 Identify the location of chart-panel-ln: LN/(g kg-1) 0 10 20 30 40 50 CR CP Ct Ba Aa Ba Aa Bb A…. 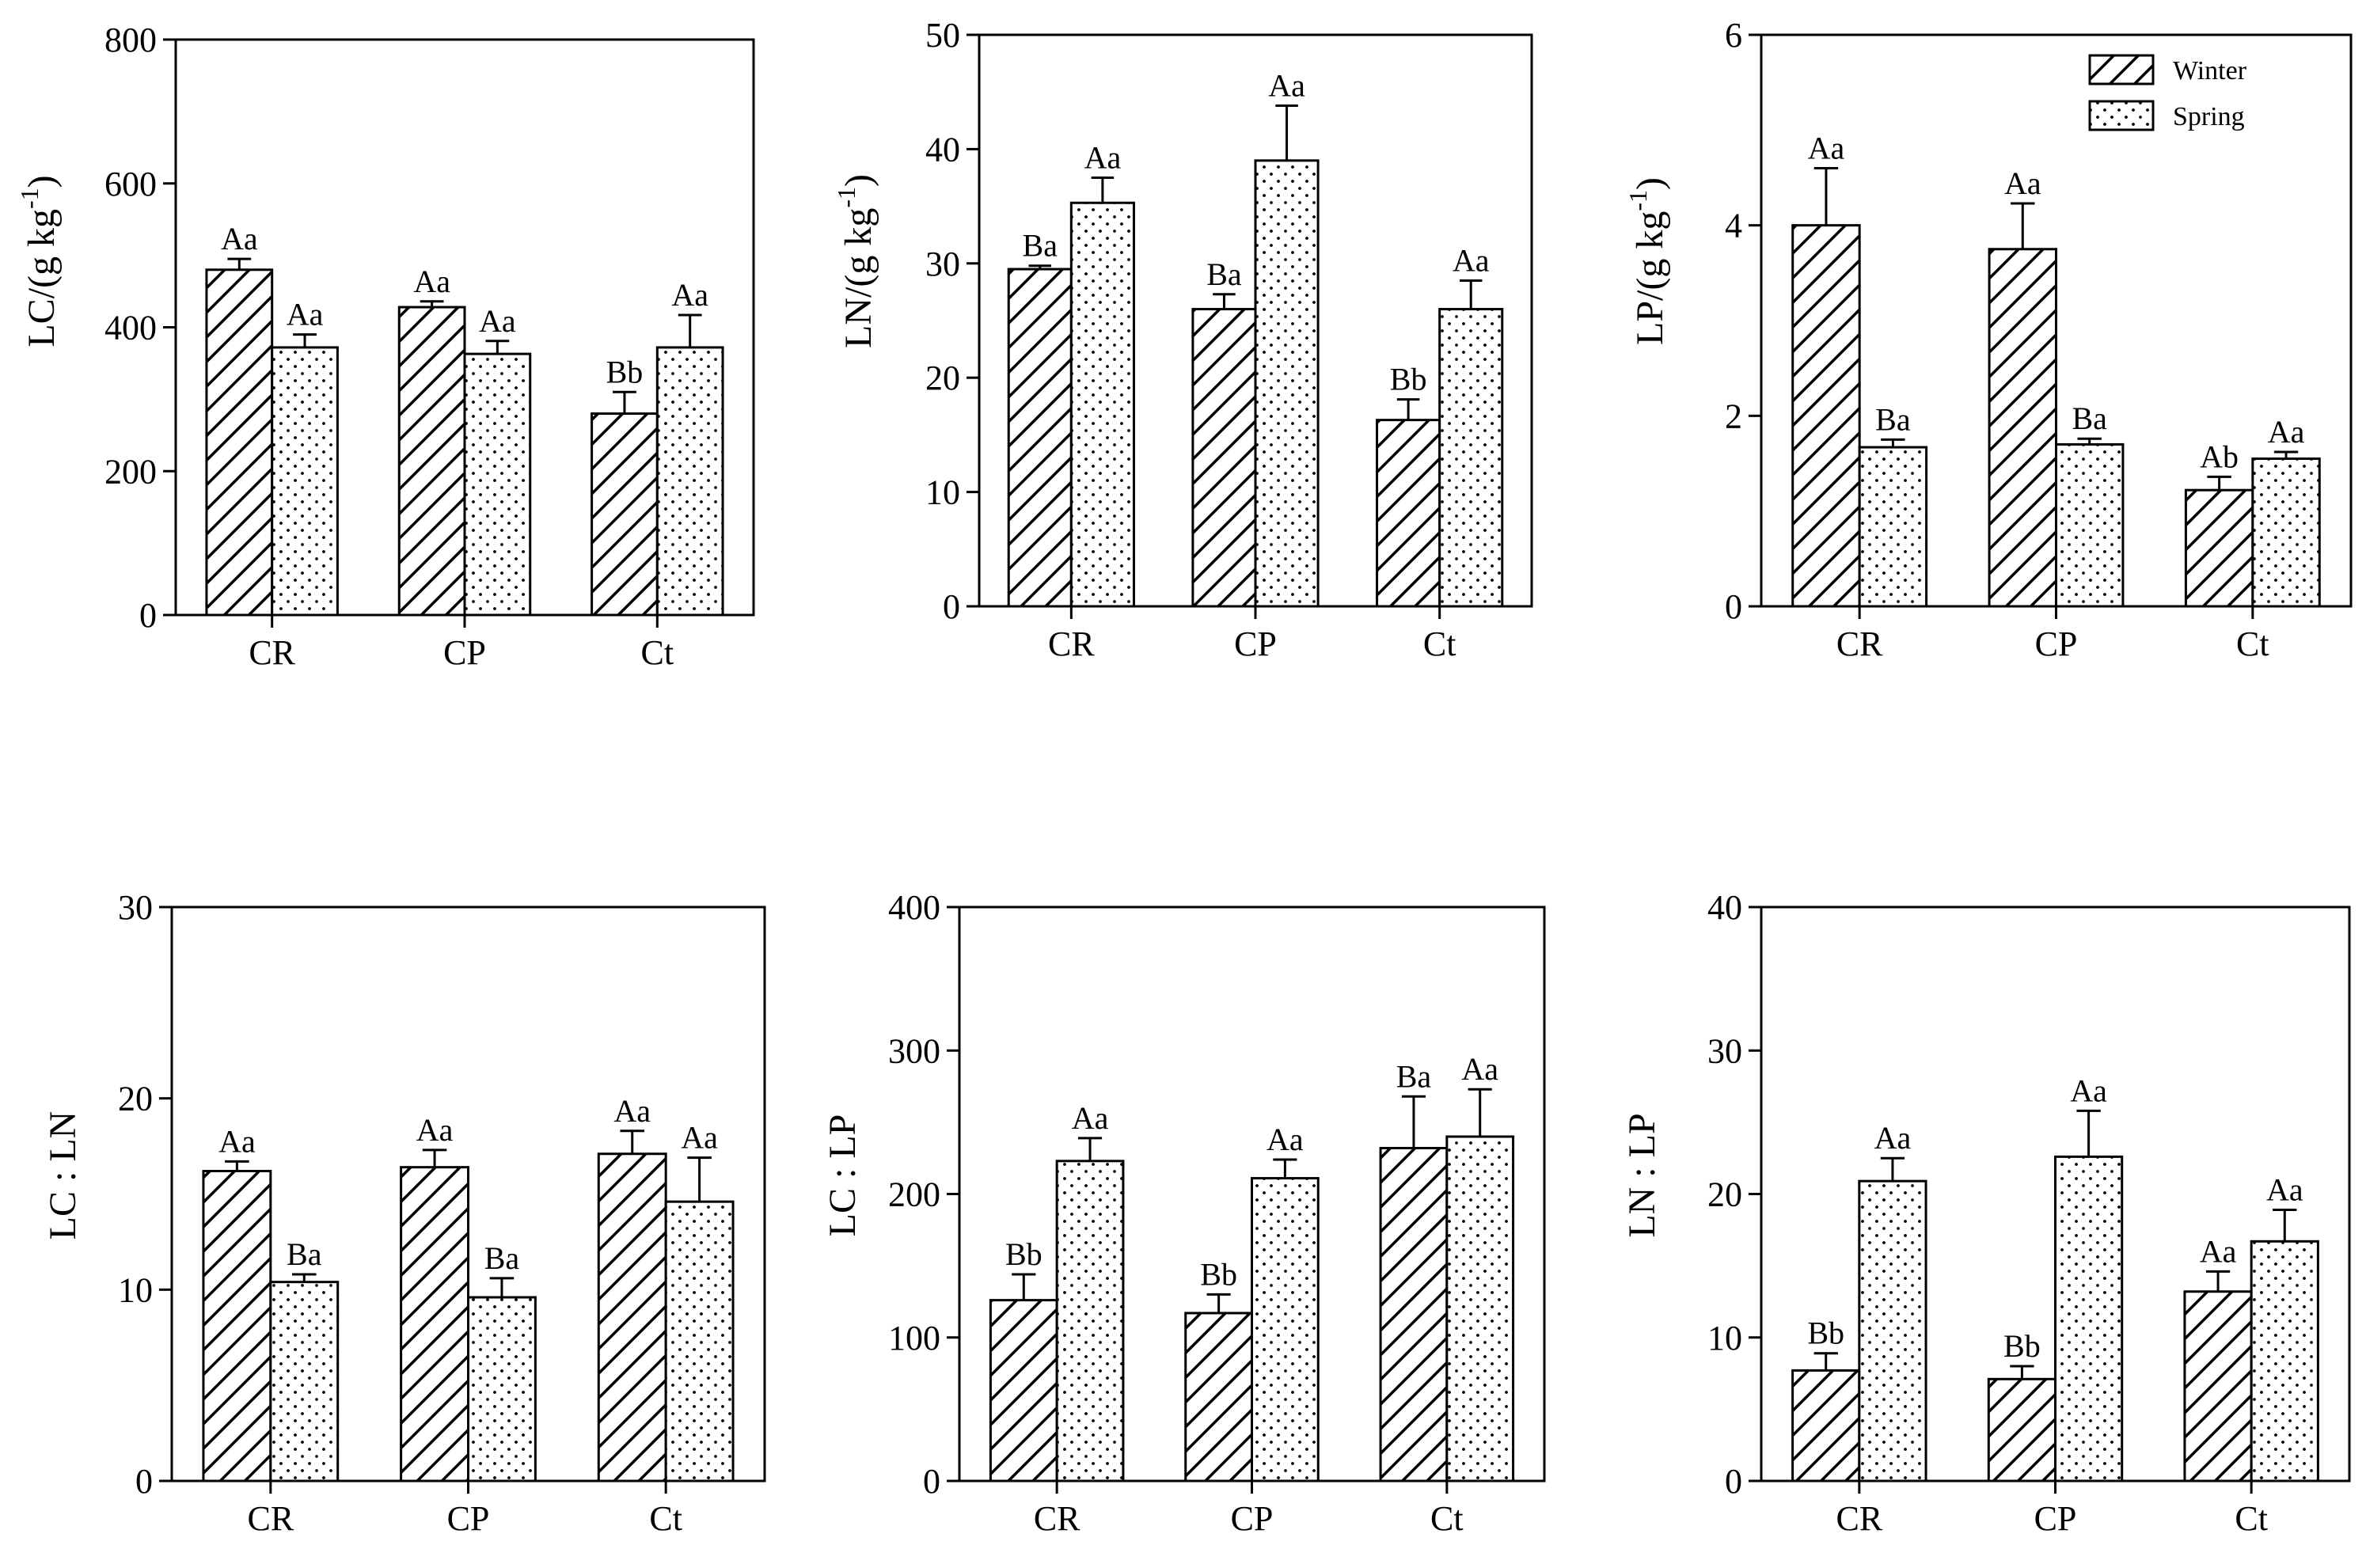
(1182, 339).